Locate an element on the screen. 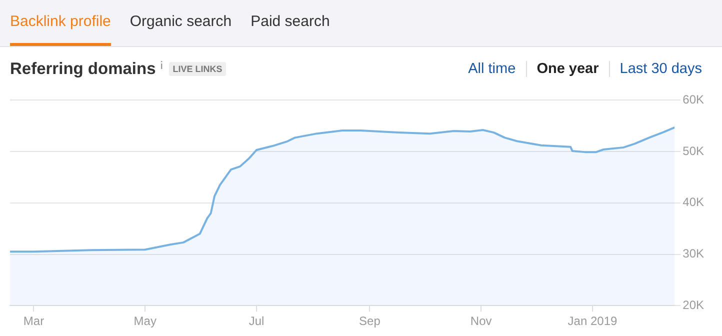 The width and height of the screenshot is (722, 336). y-tick-label: 50K is located at coordinates (693, 151).